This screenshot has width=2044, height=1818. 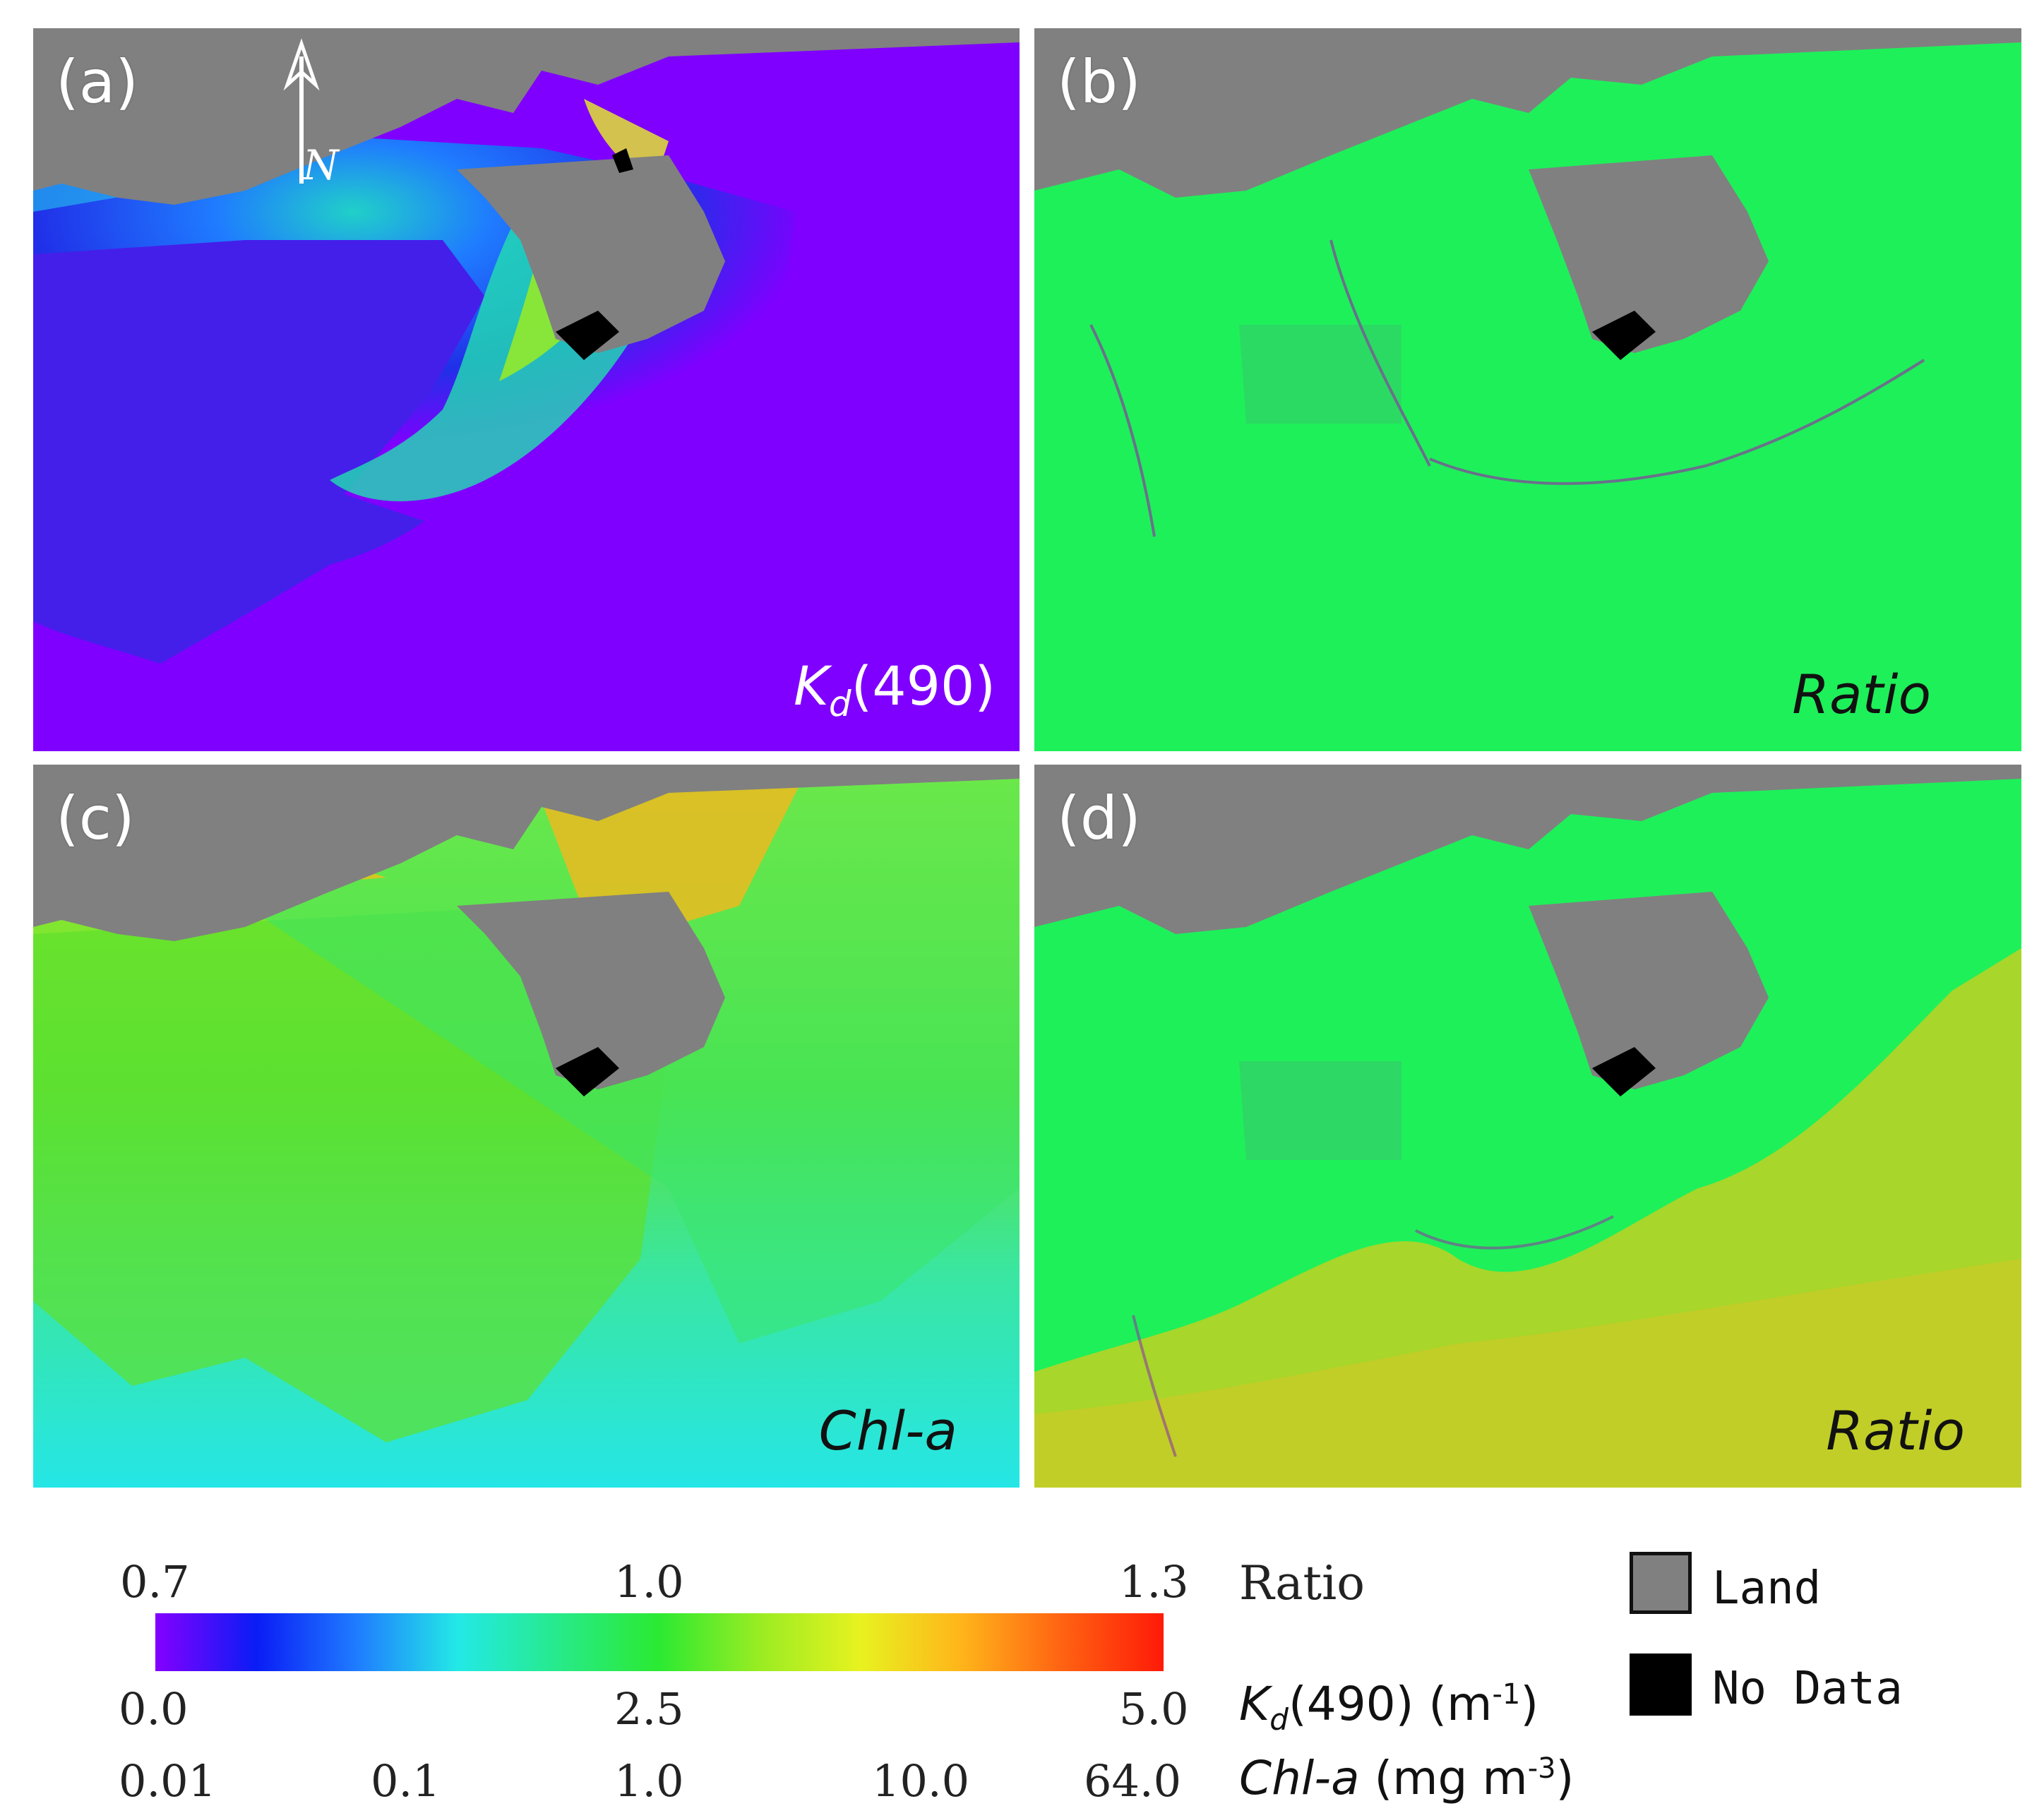 What do you see at coordinates (811, 685) in the screenshot?
I see `kd-main: K` at bounding box center [811, 685].